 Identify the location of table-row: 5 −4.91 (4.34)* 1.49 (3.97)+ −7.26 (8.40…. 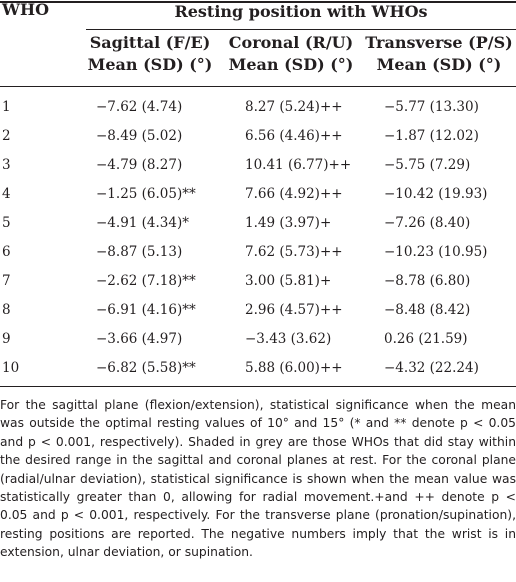
(258, 227).